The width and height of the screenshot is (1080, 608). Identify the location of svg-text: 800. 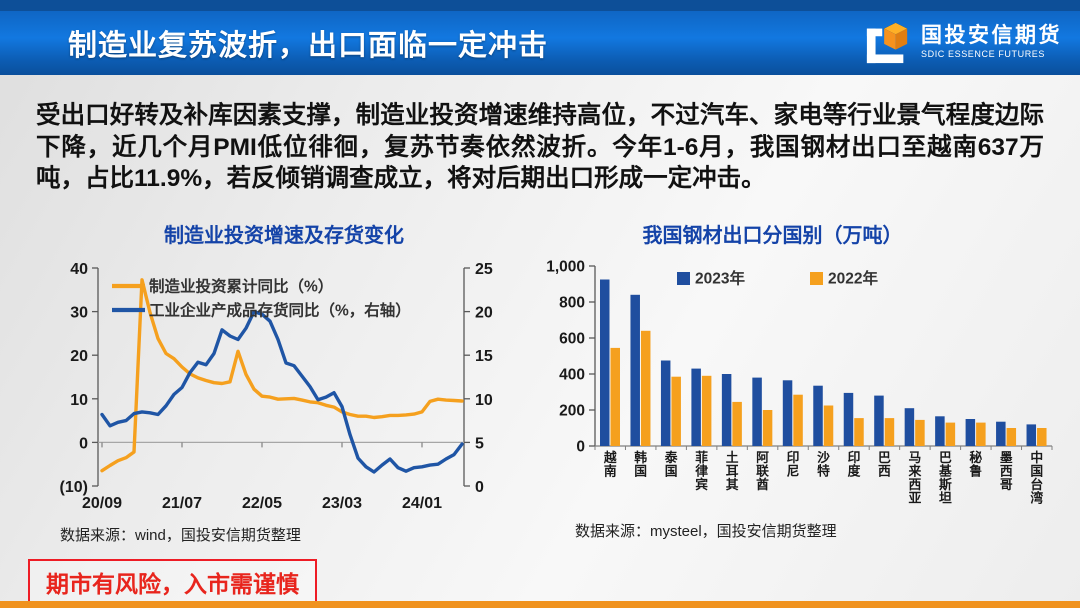
(572, 303).